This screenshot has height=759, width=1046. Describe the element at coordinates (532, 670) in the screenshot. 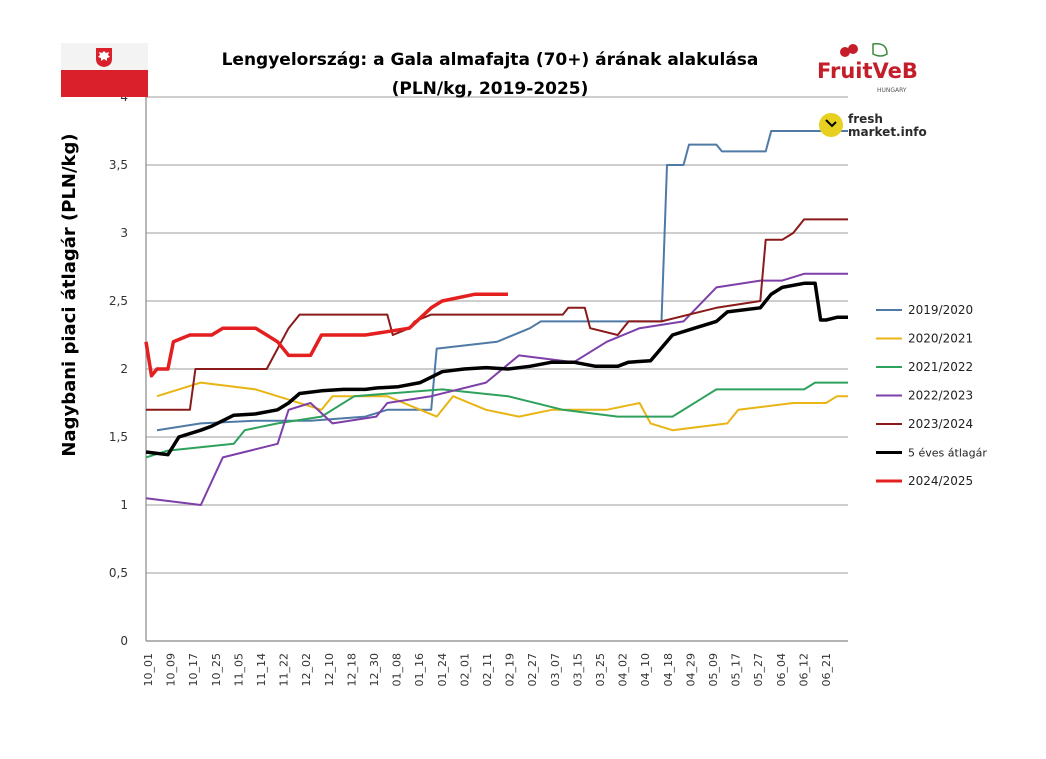

I see `x-tick-label: 02_27` at that location.